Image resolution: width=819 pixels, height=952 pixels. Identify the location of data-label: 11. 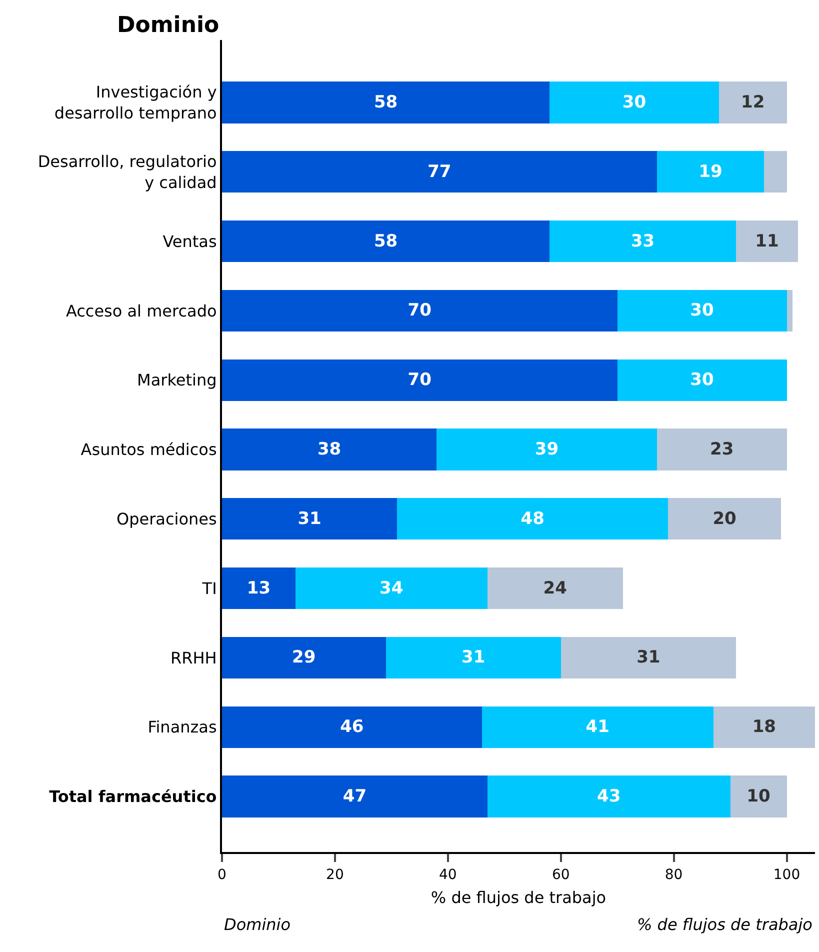
(767, 241).